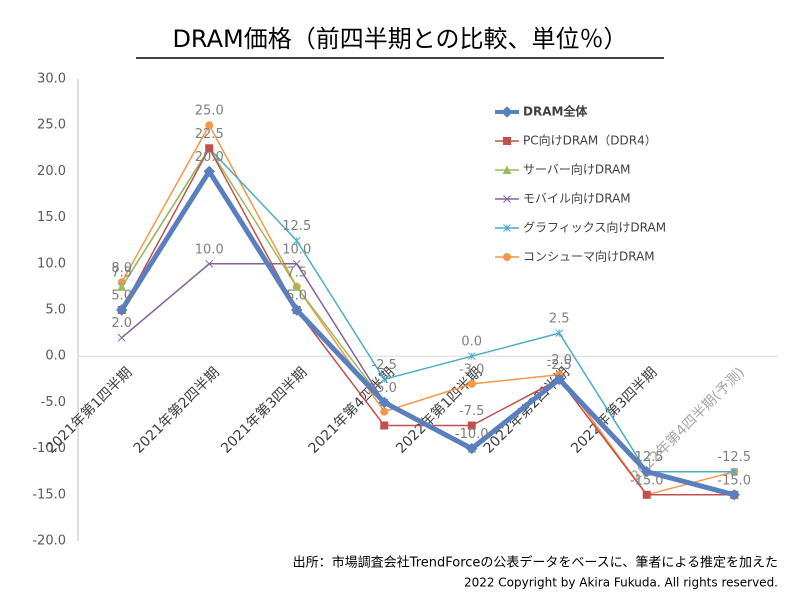 The width and height of the screenshot is (800, 600). Describe the element at coordinates (121, 268) in the screenshot. I see `data-label: 8.0` at that location.